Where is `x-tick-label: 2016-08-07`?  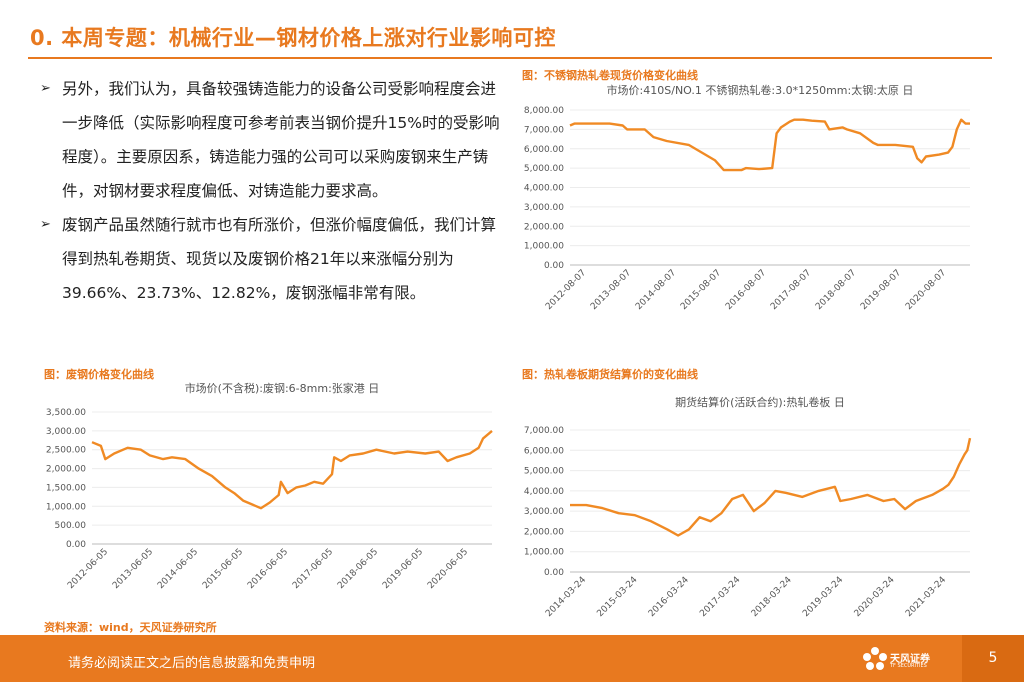
x-tick-label: 2016-08-07 is located at coordinates (746, 290).